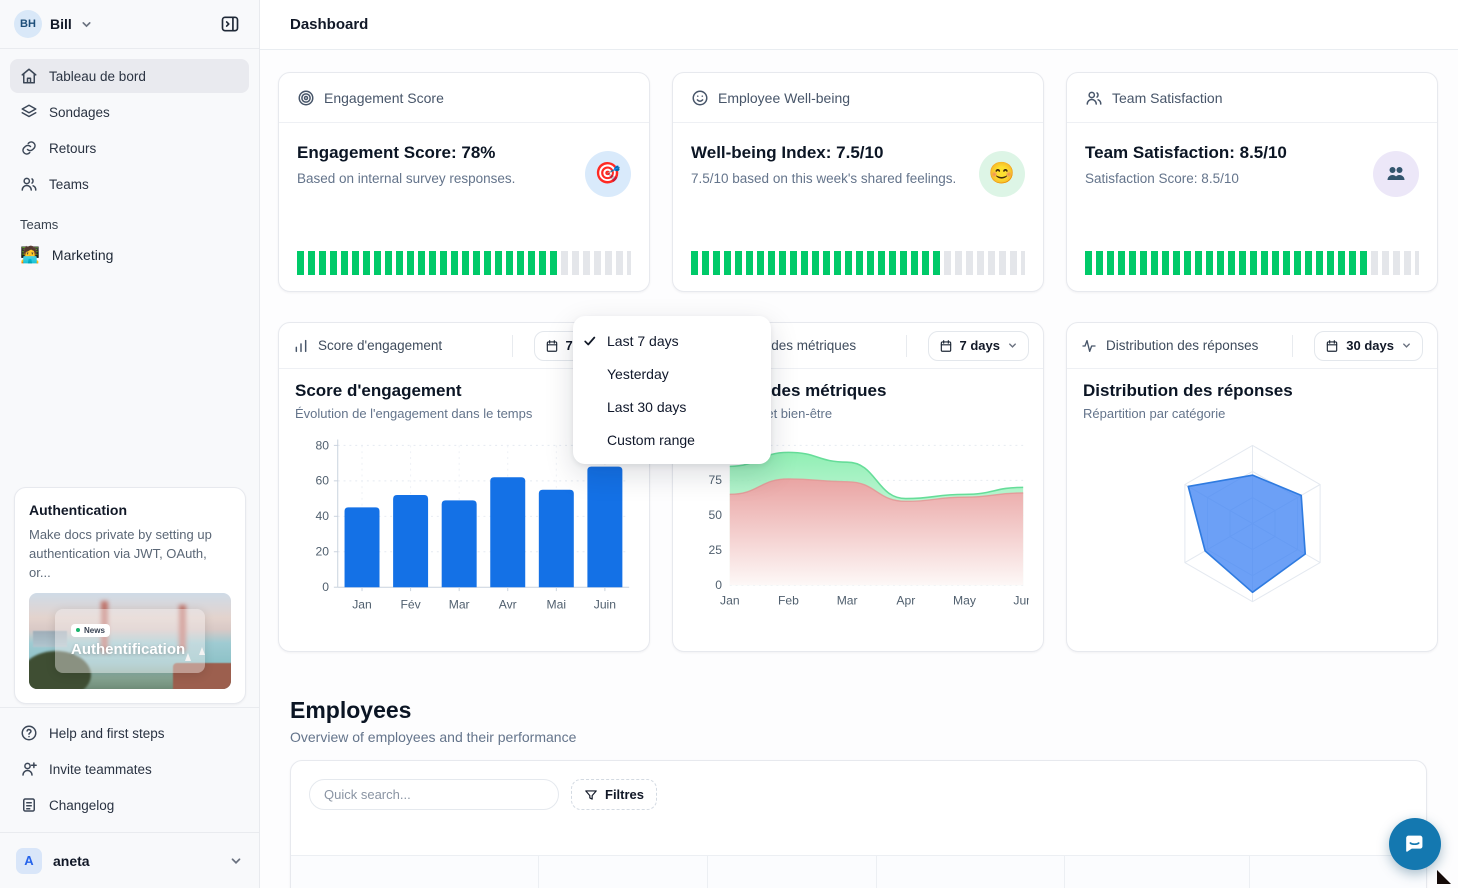  What do you see at coordinates (129, 184) in the screenshot?
I see `sidebar-item-teams: Teams` at bounding box center [129, 184].